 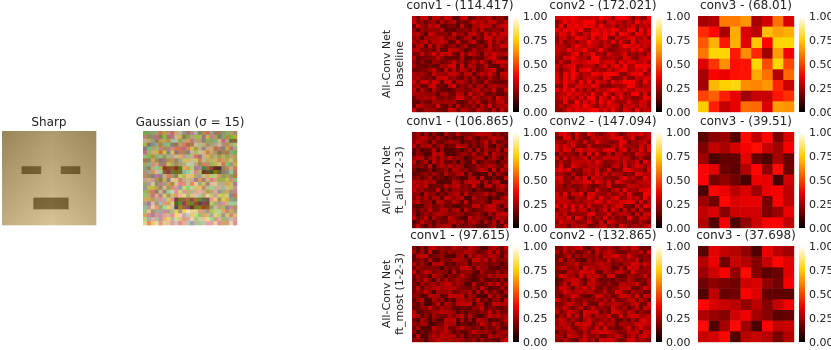 I want to click on panel-title: conv2 - (147.094), so click(x=602, y=121).